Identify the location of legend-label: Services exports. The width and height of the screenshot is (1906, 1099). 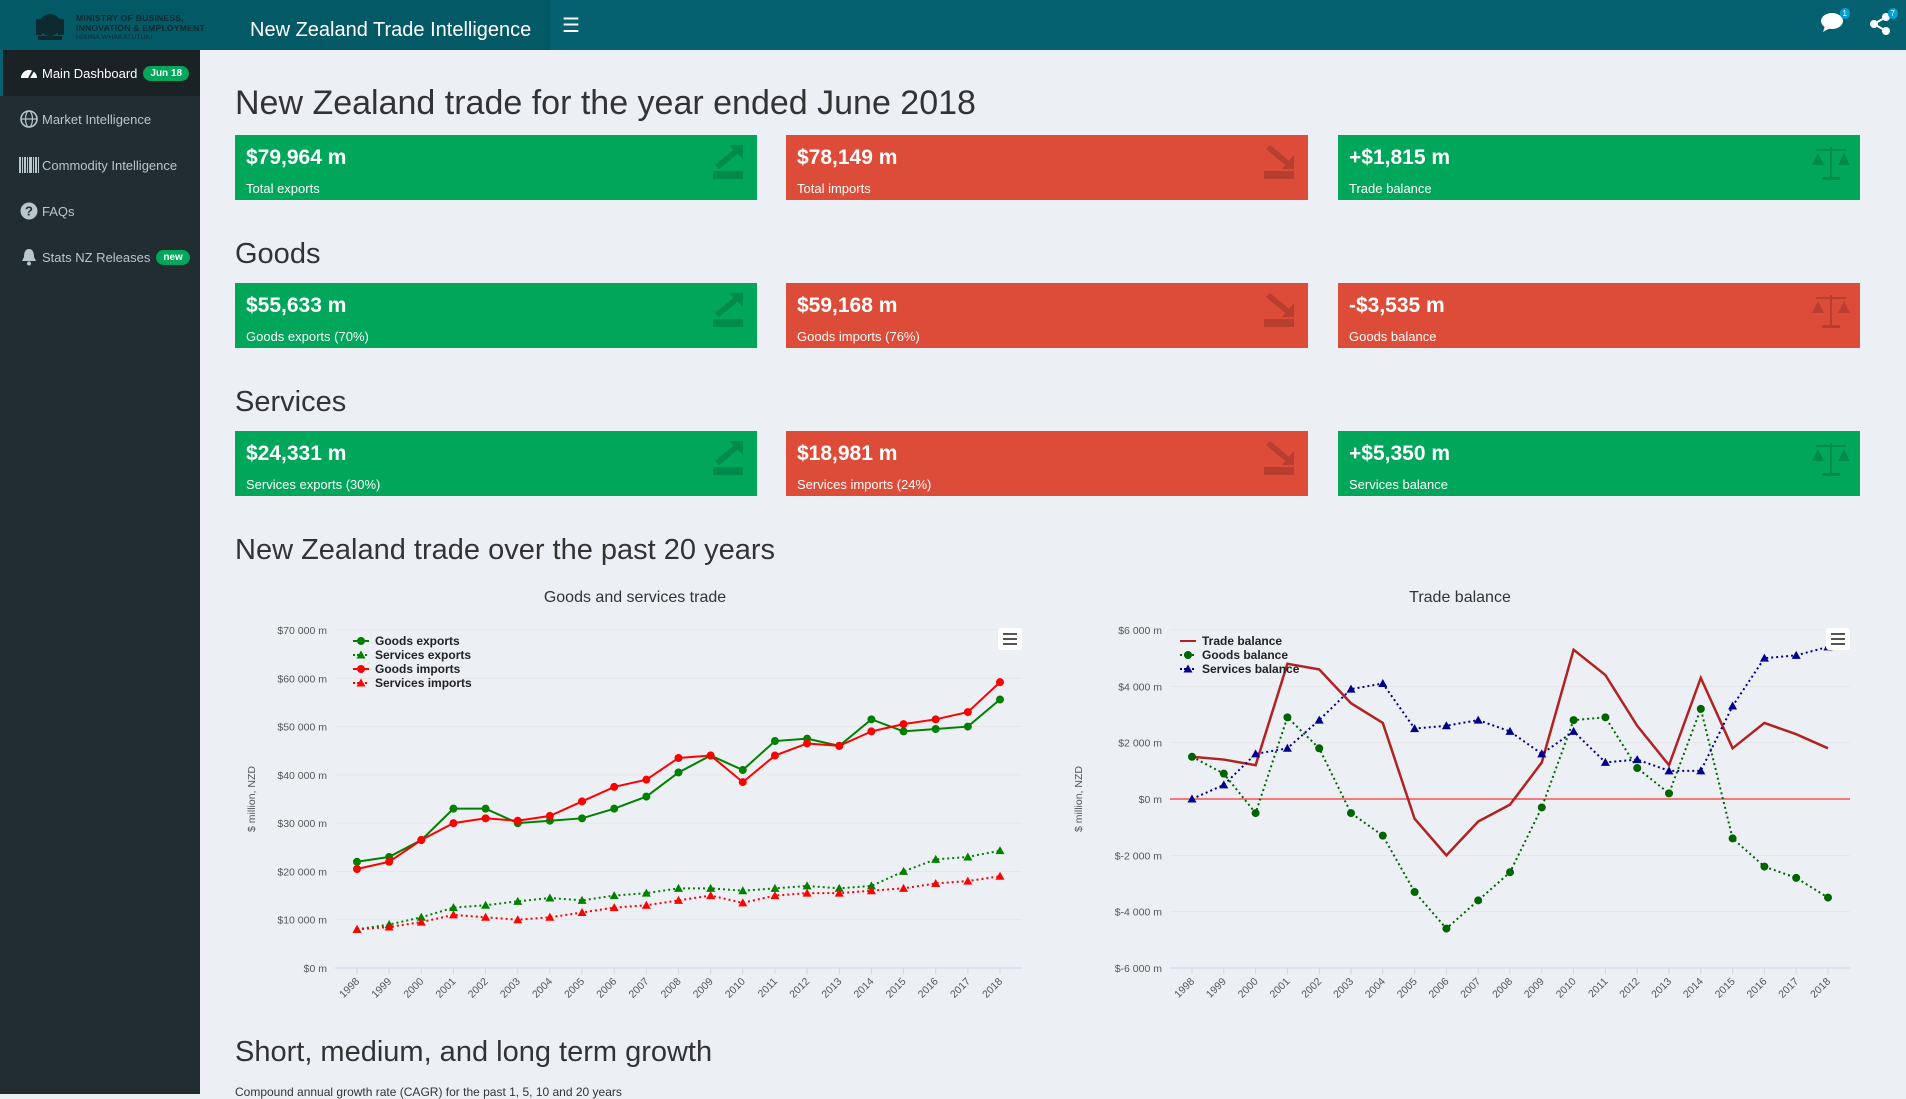
(423, 655).